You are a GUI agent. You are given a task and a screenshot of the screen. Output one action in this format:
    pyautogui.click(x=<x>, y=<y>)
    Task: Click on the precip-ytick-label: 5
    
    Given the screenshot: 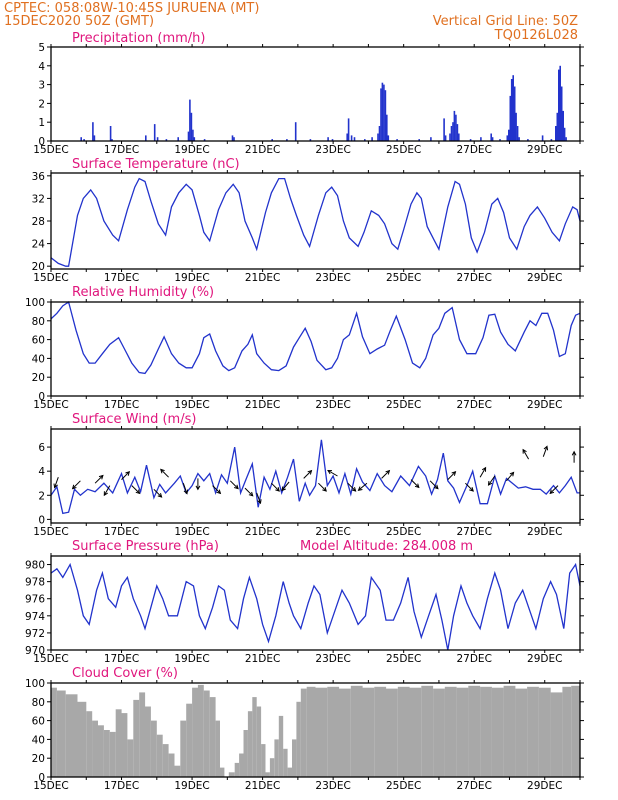 What is the action you would take?
    pyautogui.click(x=41, y=48)
    